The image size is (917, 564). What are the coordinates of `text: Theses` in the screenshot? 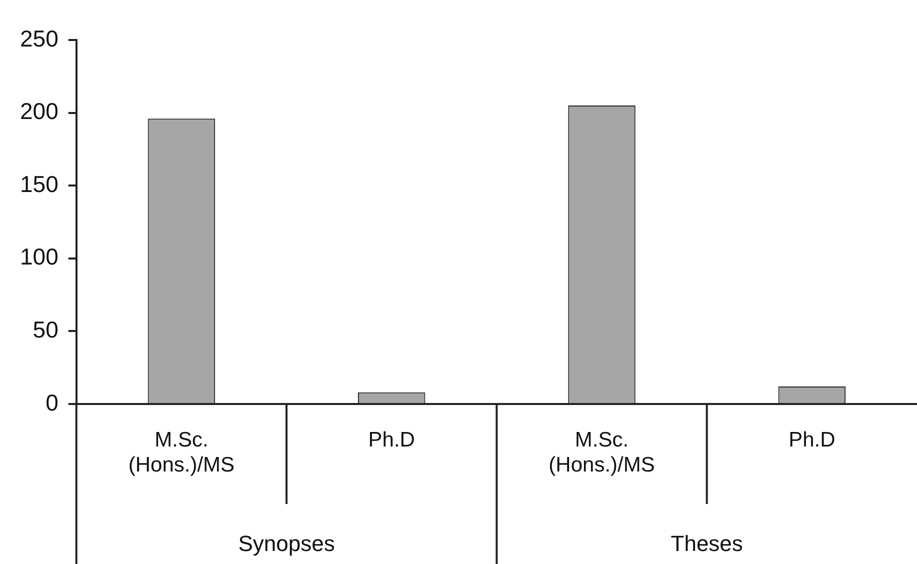 It's located at (706, 543).